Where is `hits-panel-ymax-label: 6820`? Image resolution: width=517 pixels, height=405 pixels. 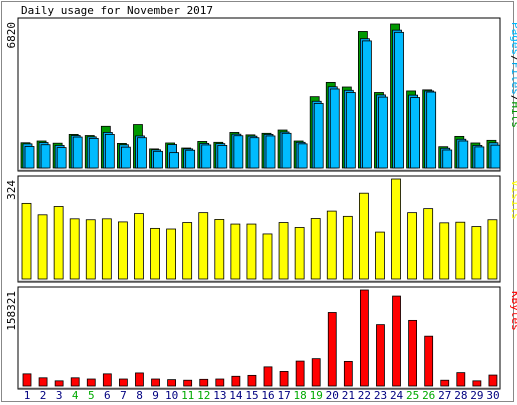 hits-panel-ymax-label: 6820 is located at coordinates (11, 35).